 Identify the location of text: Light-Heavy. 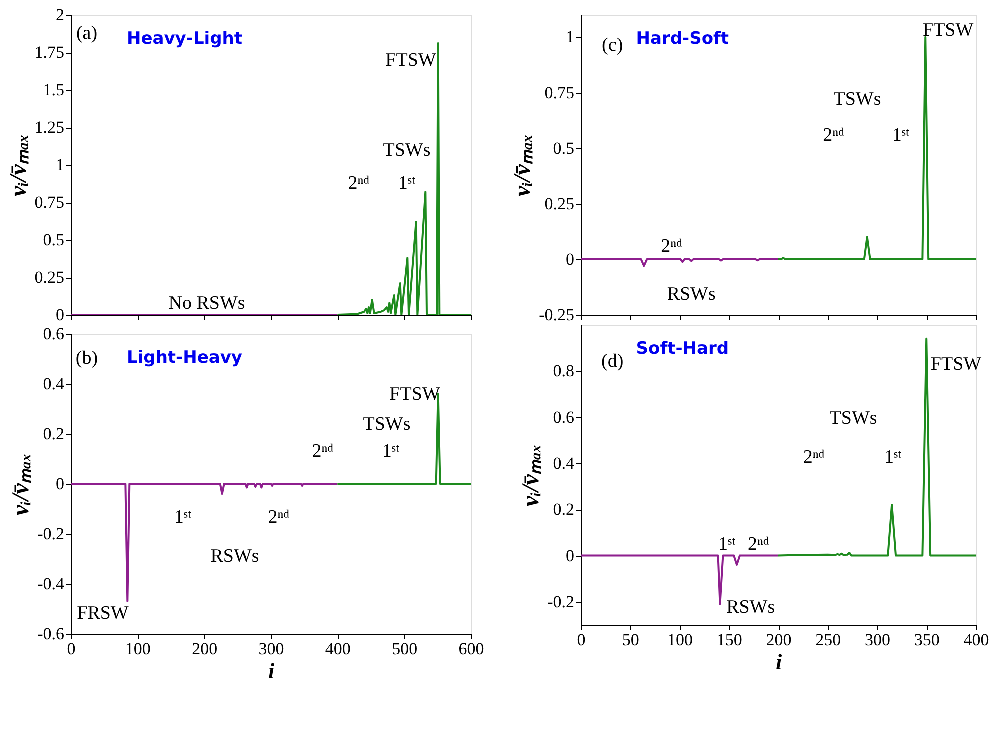
(185, 358).